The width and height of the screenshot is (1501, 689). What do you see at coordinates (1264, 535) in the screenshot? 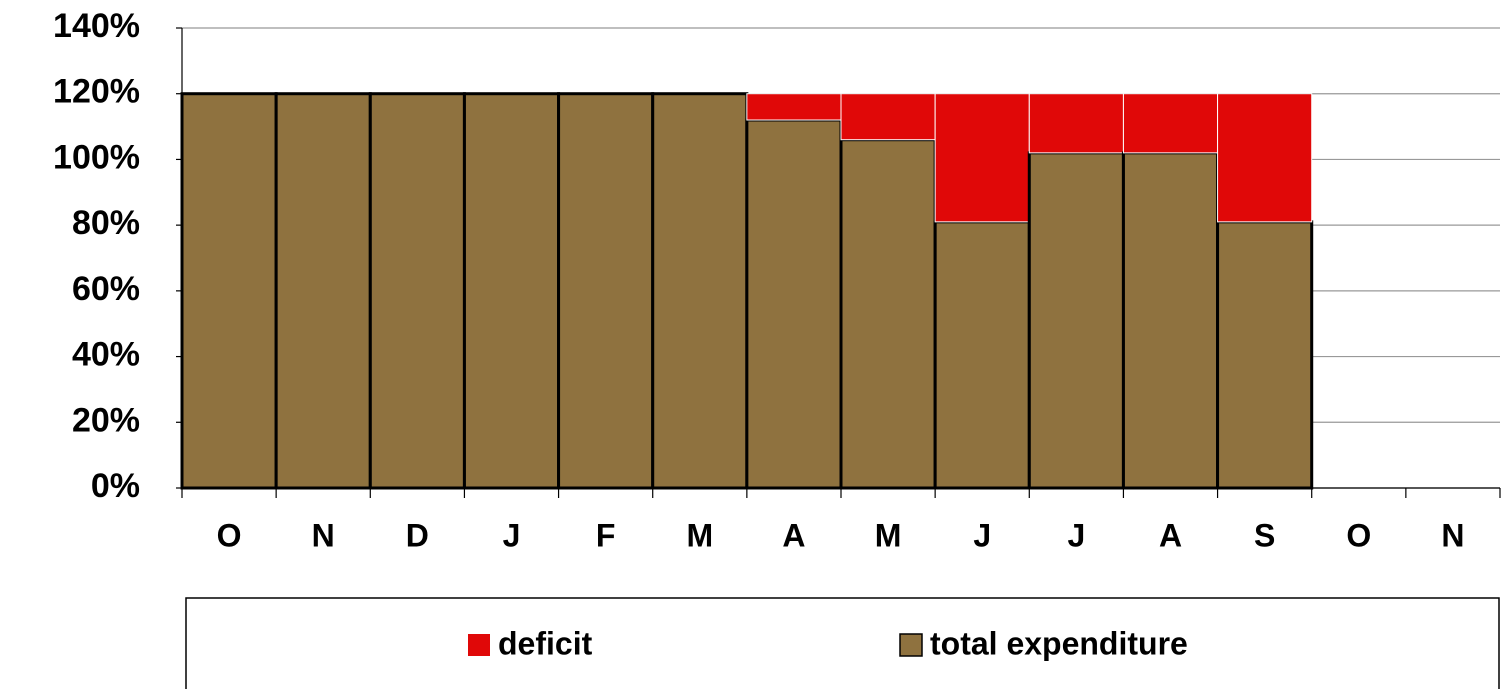
I see `x-tick-label: S` at bounding box center [1264, 535].